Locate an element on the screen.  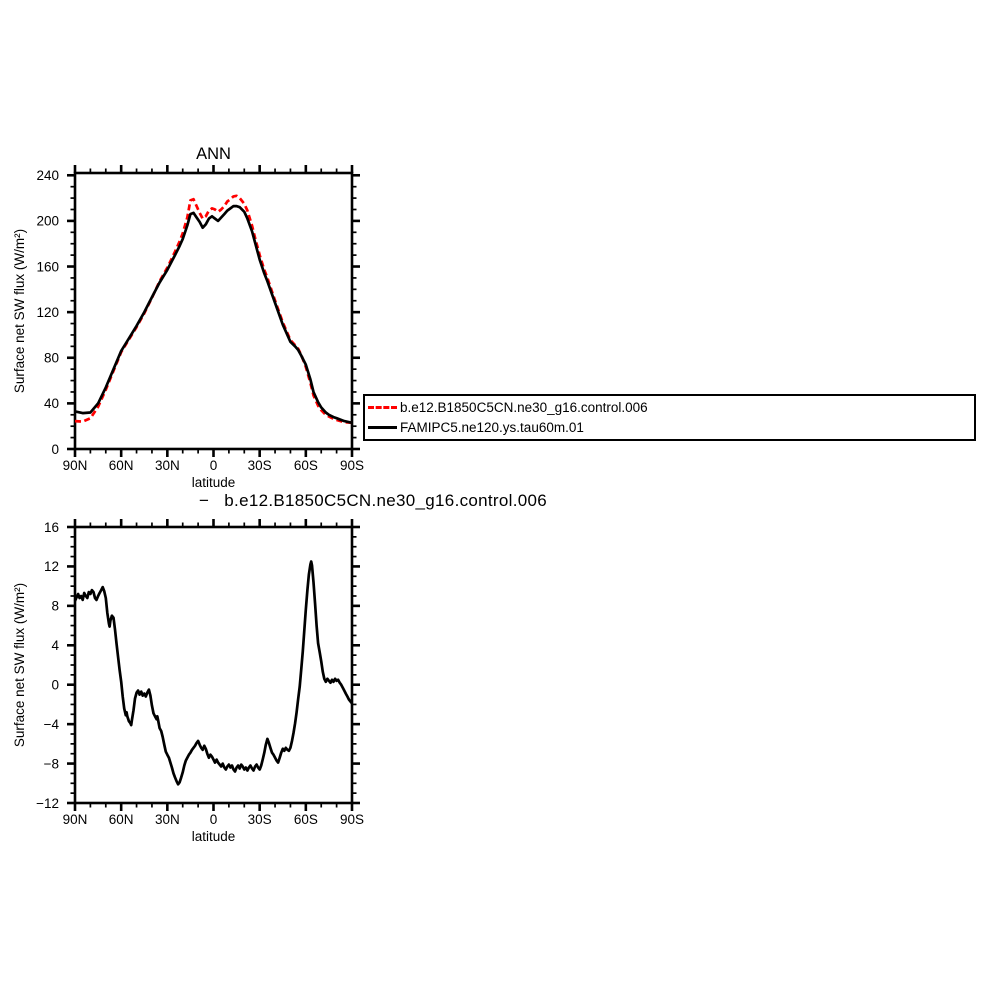
y-tick-label: 80 is located at coordinates (51, 358).